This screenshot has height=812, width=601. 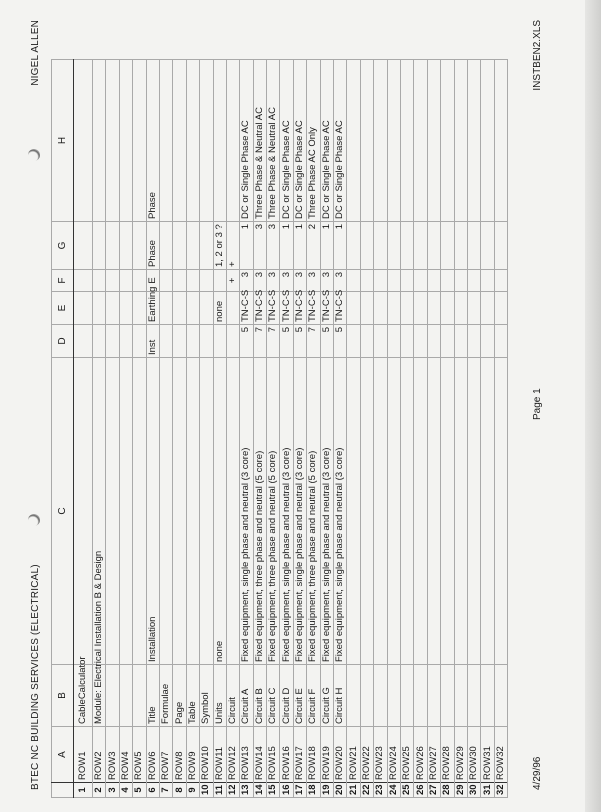 I want to click on table-row: 31 ROW31, so click(x=487, y=428).